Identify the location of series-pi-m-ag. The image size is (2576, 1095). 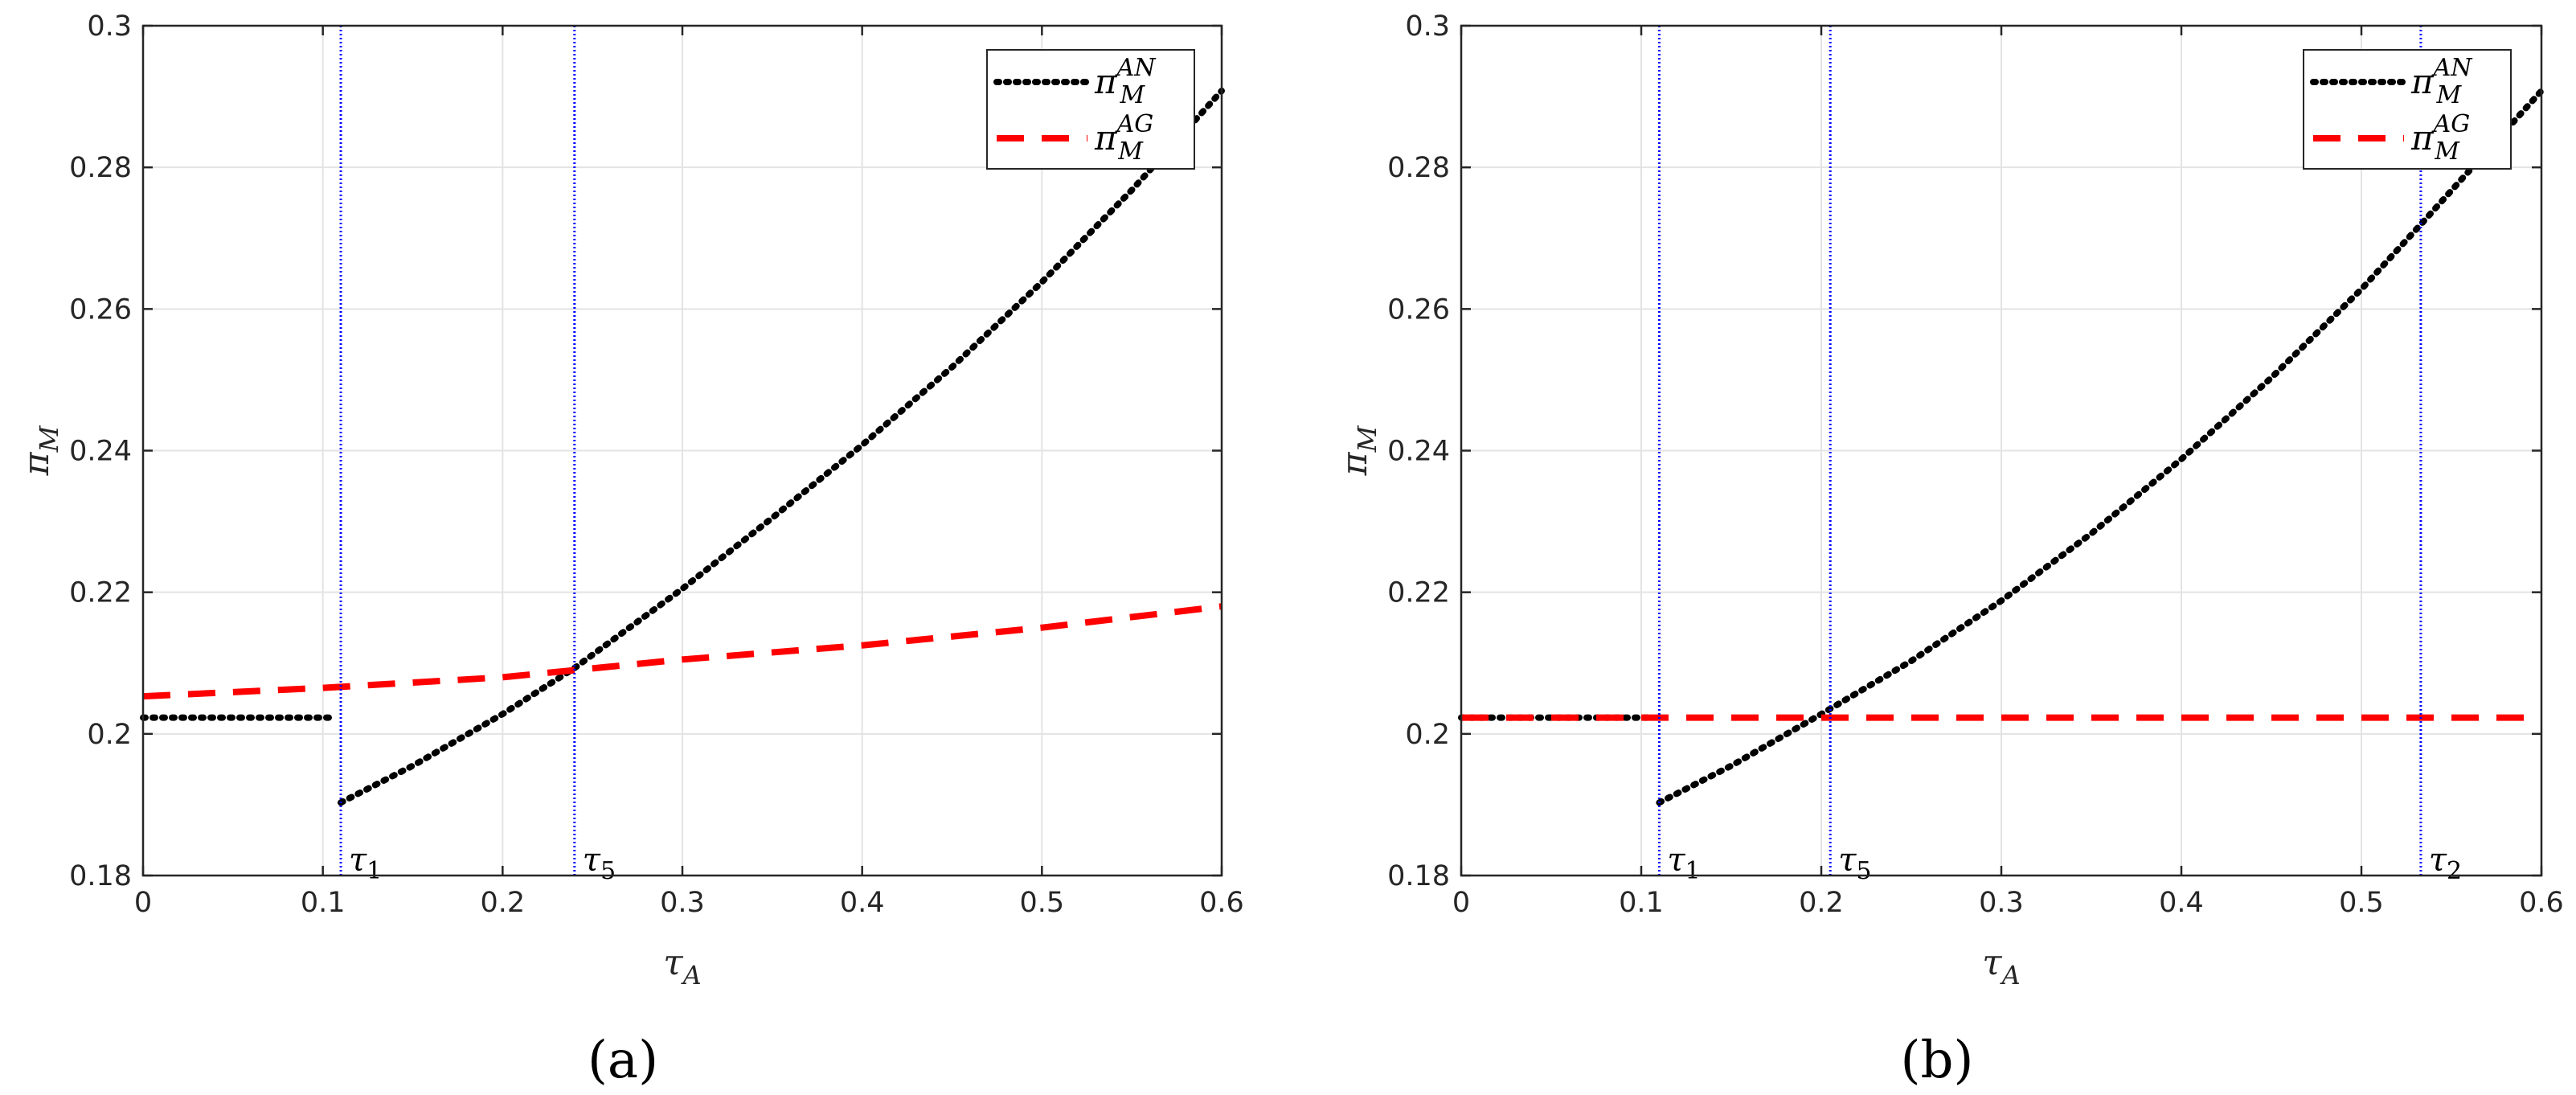
(682, 651).